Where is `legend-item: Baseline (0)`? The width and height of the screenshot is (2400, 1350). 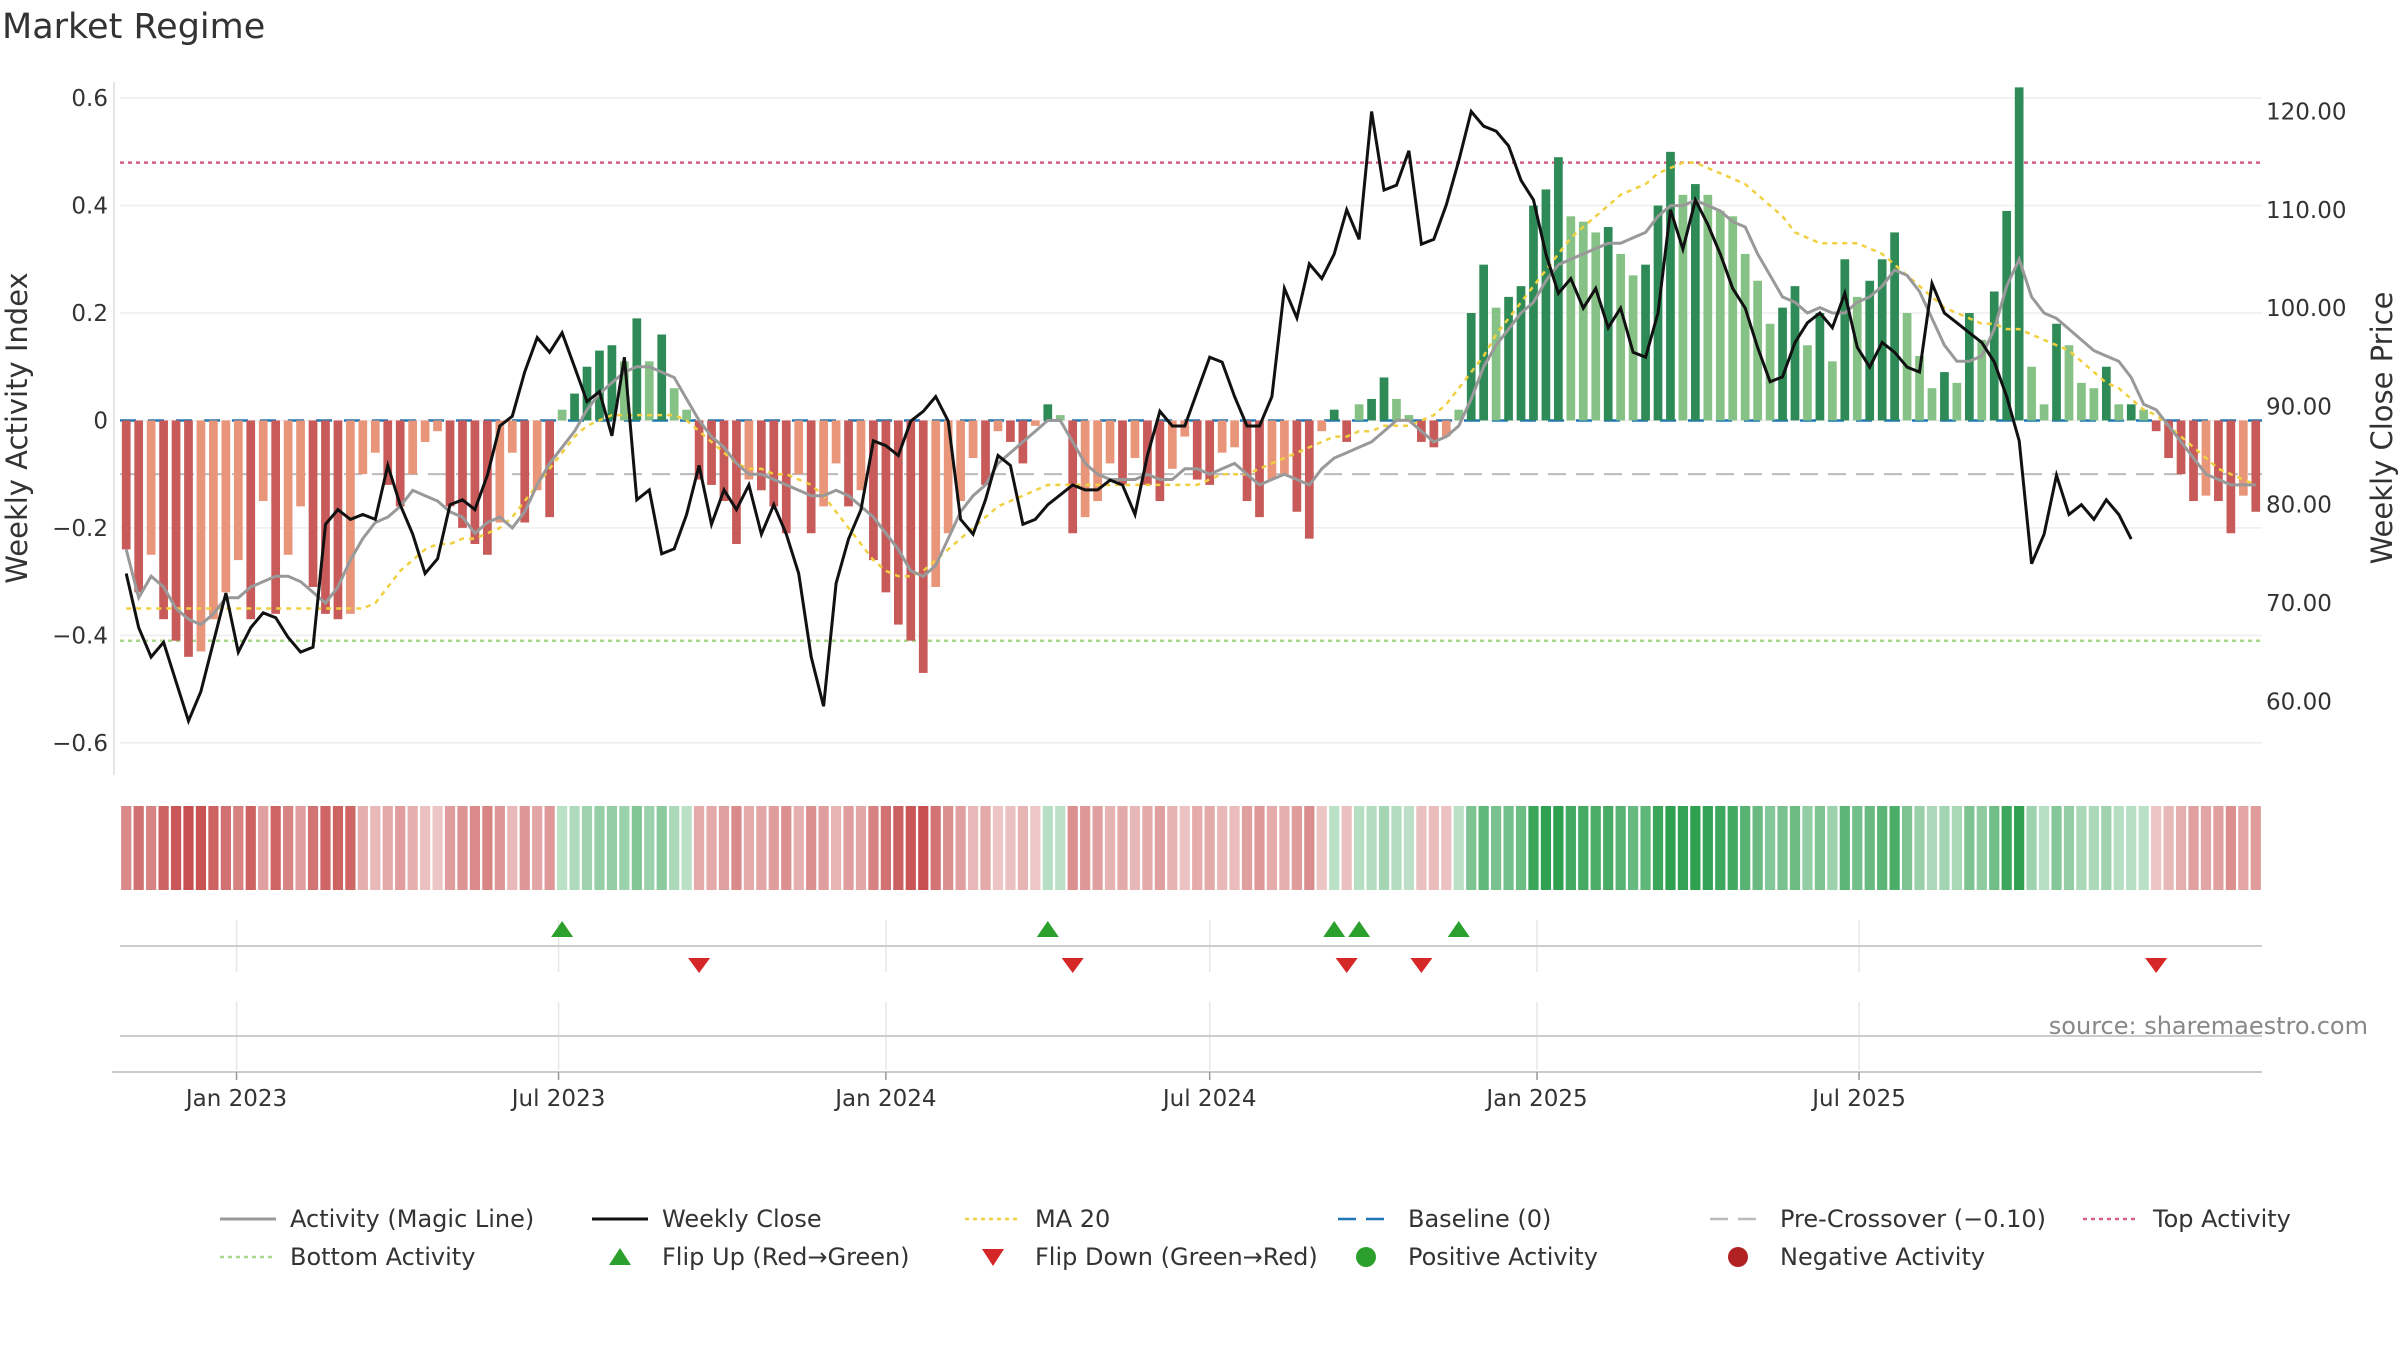 legend-item: Baseline (0) is located at coordinates (1444, 1219).